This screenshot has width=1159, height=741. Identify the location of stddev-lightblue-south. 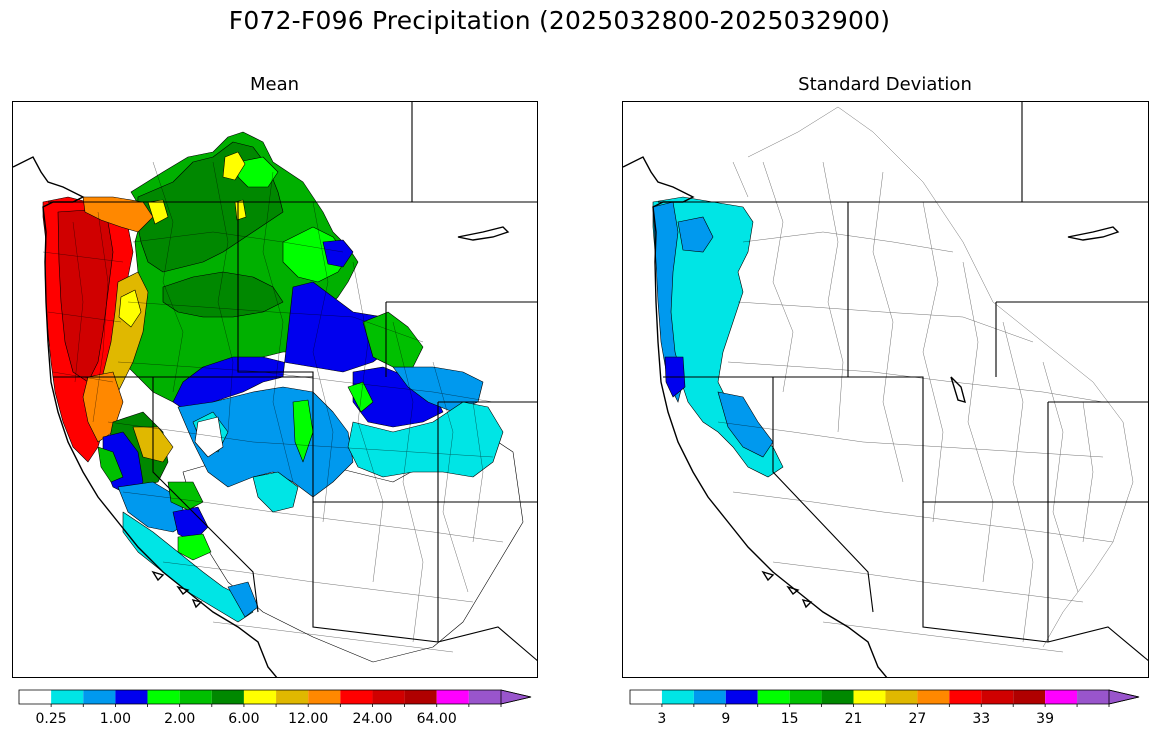
(745, 424).